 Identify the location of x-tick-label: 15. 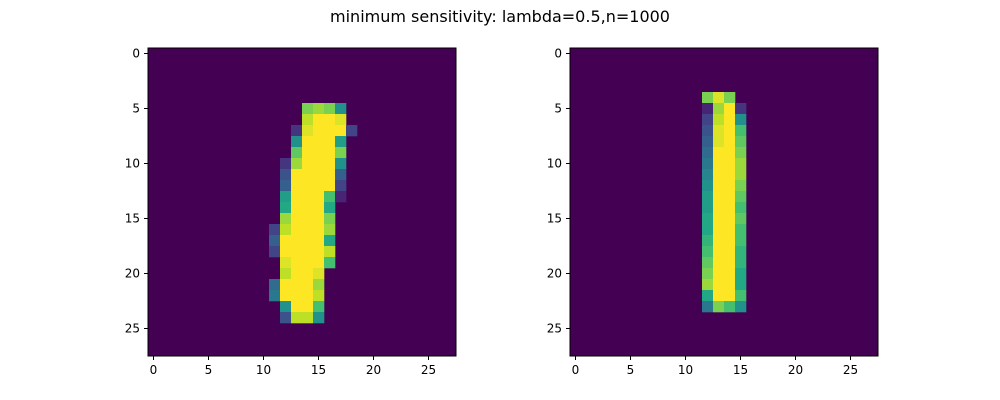
(740, 370).